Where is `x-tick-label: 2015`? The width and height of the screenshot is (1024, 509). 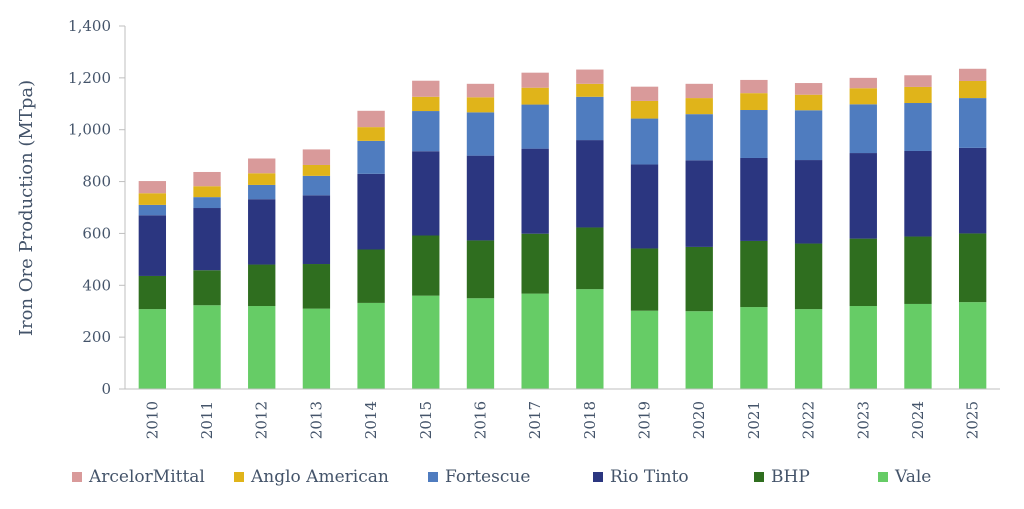
x-tick-label: 2015 is located at coordinates (426, 420).